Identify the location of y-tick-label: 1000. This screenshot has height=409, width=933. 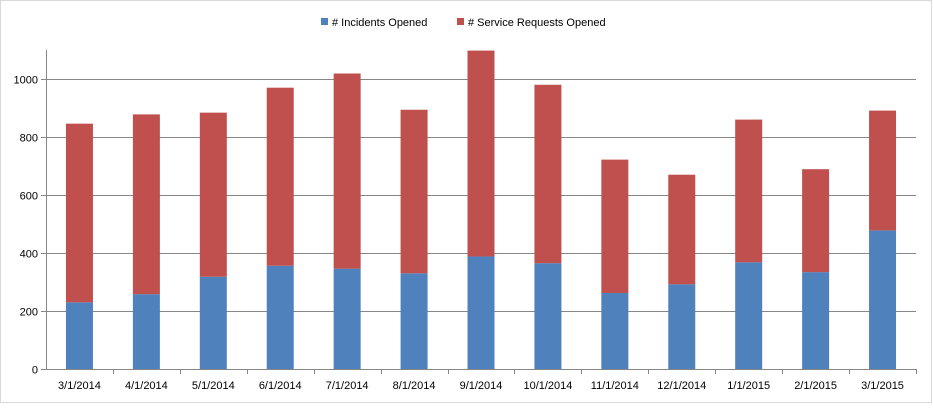
(26, 81).